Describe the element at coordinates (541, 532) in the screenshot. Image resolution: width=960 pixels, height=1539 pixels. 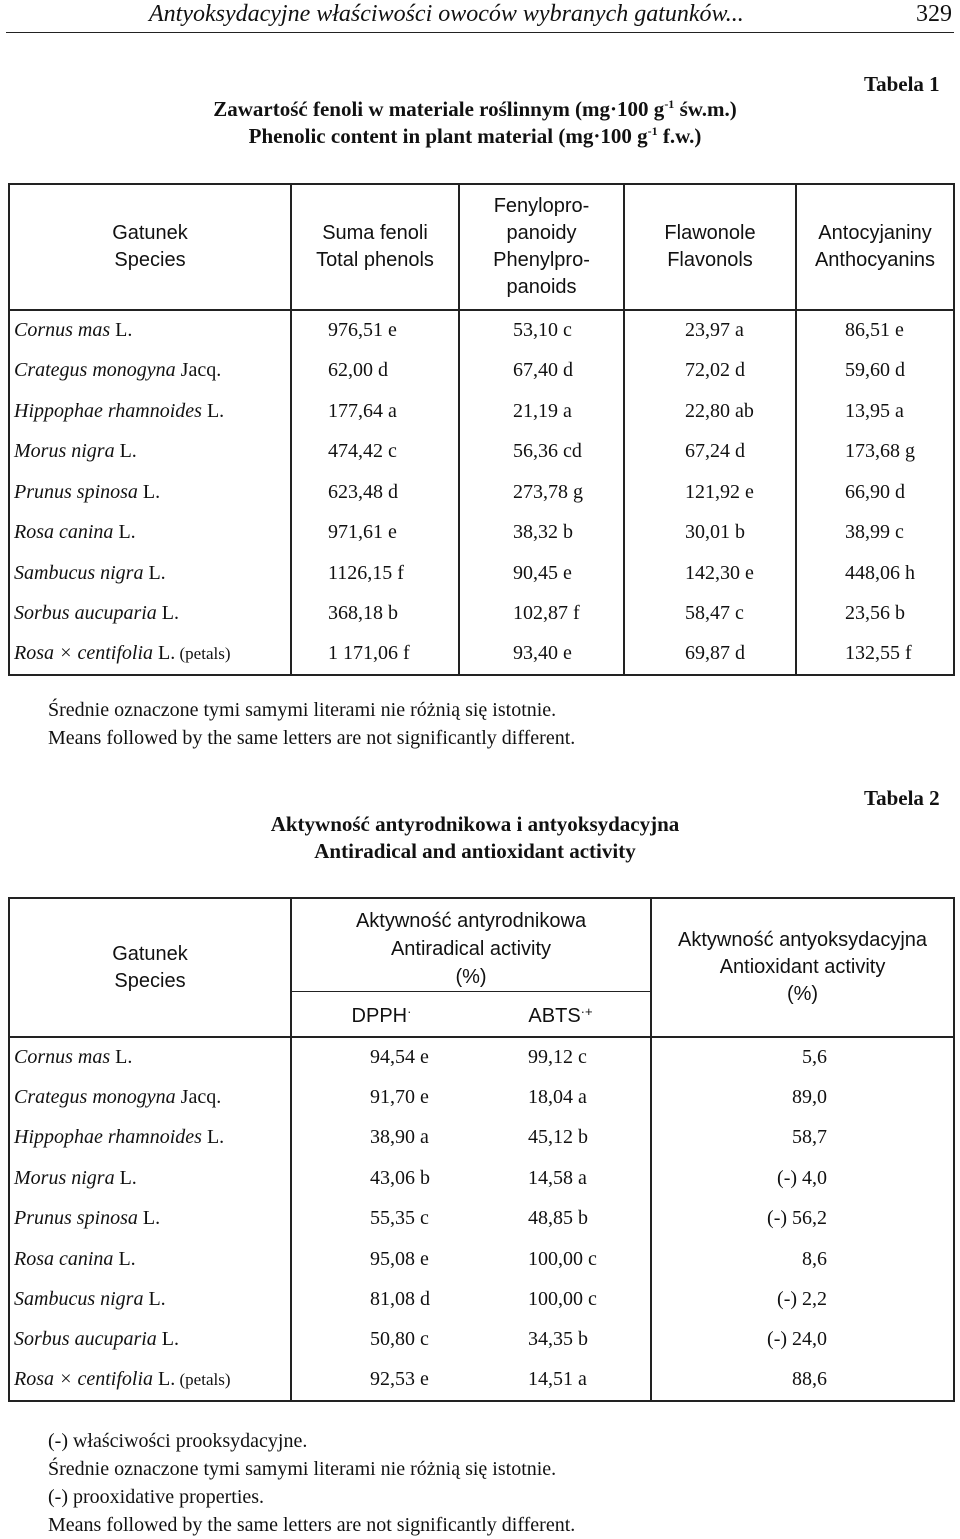
I see `value-cell: 38,32 b` at that location.